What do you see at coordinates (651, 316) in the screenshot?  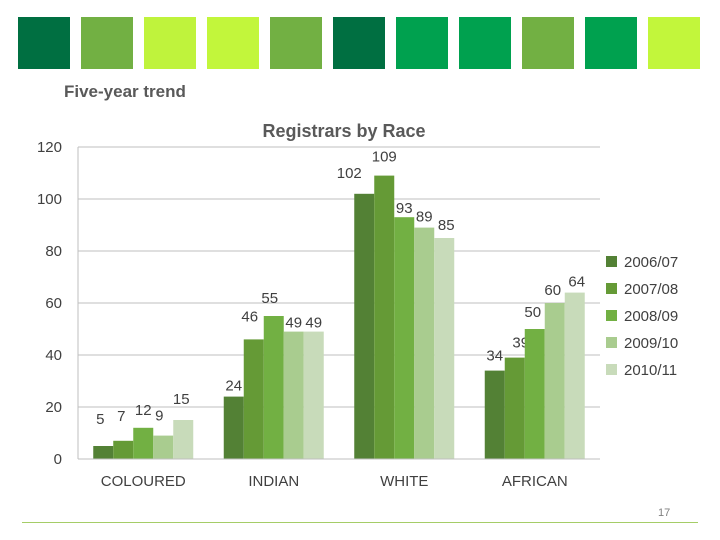 I see `legend-label: 2008/09` at bounding box center [651, 316].